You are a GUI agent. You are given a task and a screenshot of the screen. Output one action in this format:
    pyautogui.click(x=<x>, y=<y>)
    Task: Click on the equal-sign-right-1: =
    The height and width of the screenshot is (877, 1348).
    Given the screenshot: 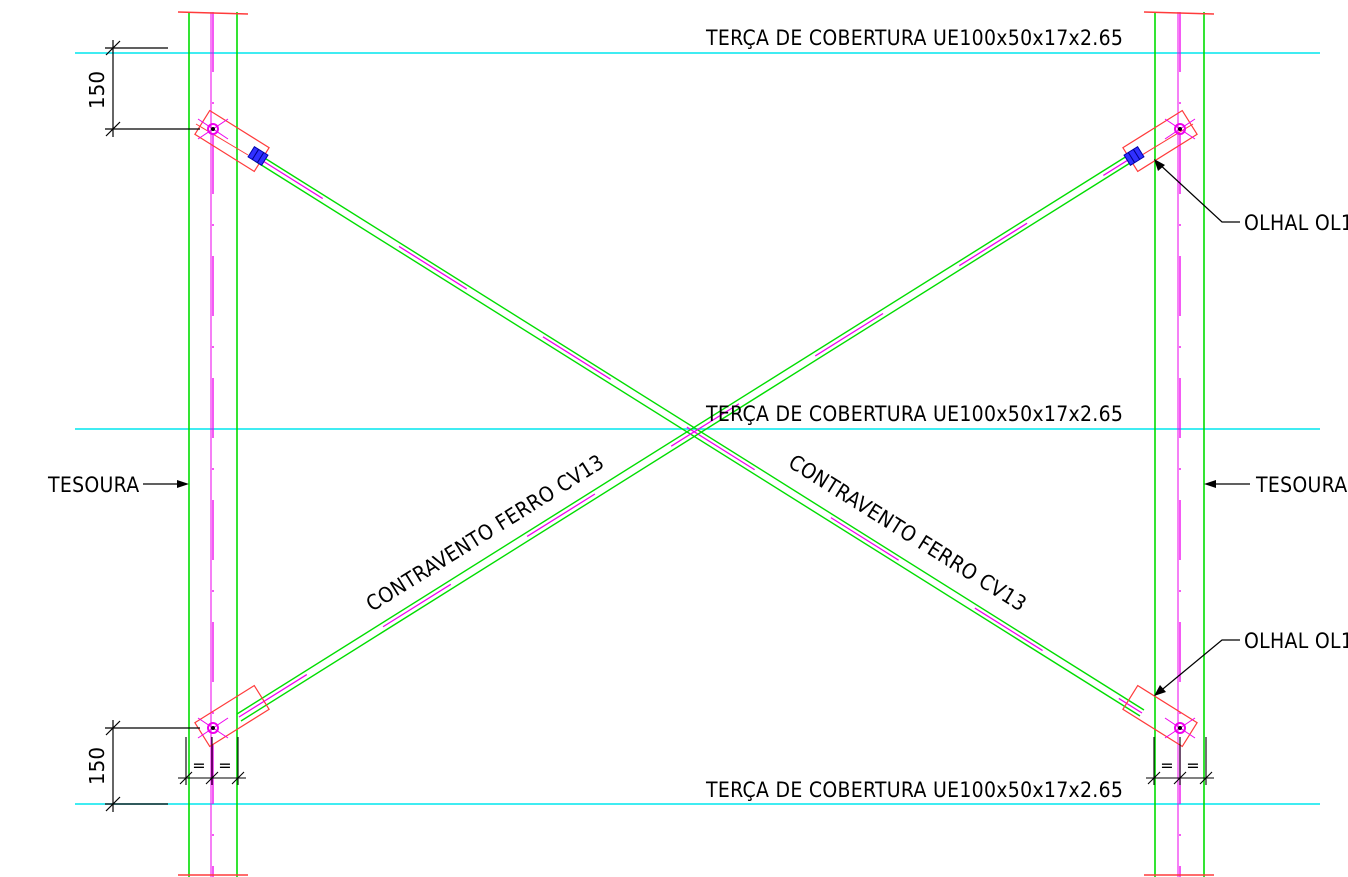 What is the action you would take?
    pyautogui.click(x=1166, y=765)
    